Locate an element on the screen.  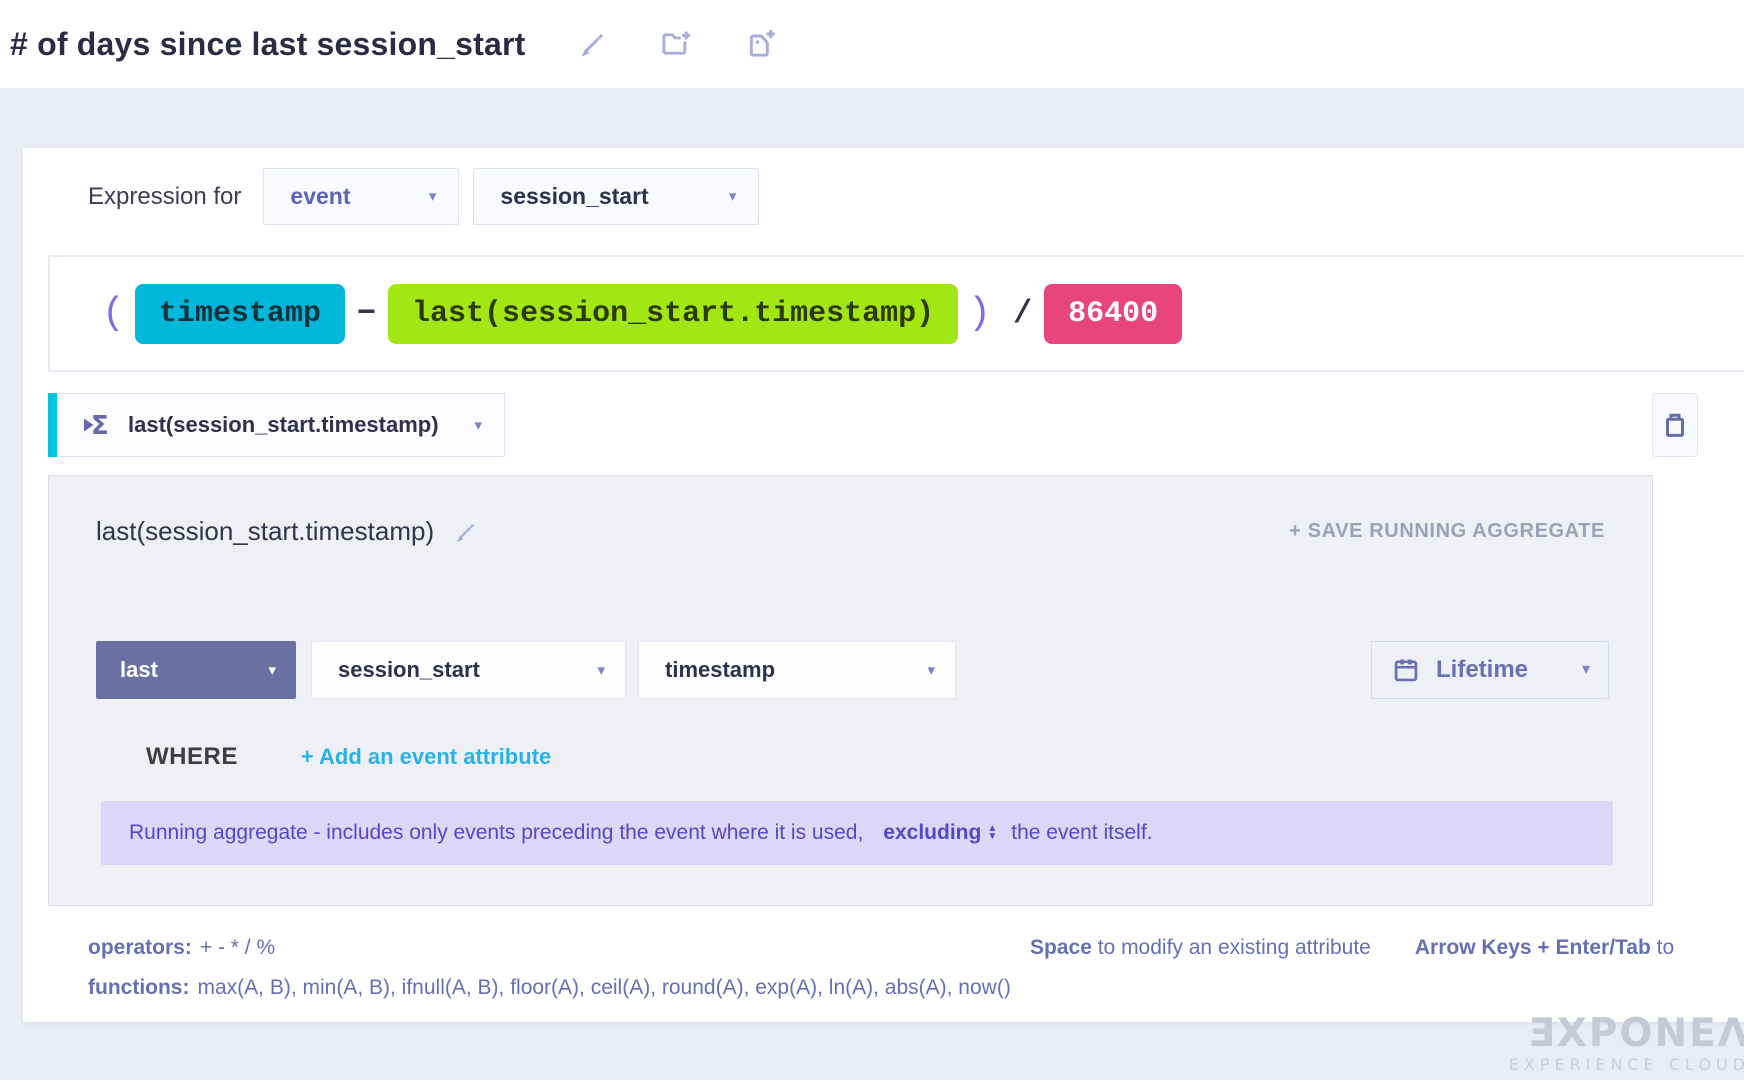
aggregate-title: last(session_start.timestamp) is located at coordinates (265, 531).